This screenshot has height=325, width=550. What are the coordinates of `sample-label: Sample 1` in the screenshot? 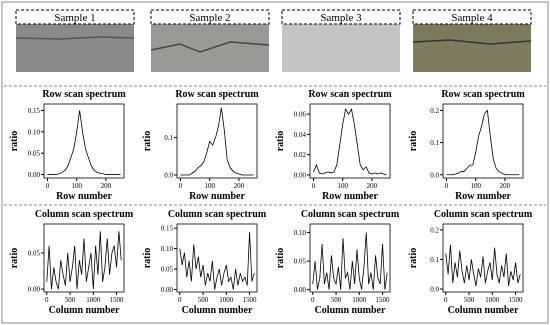 It's located at (74, 18).